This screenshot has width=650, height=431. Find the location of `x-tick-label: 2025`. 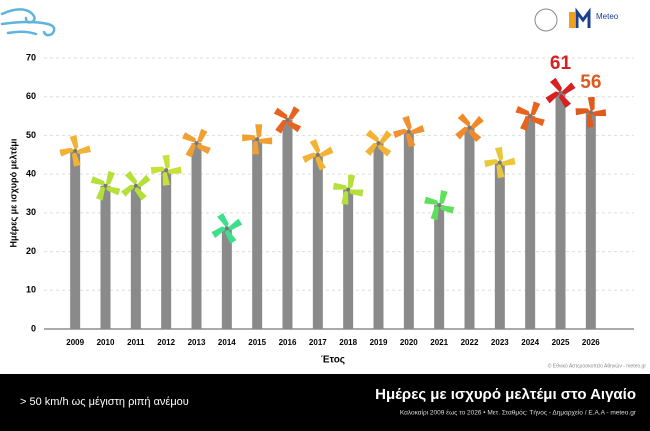

x-tick-label: 2025 is located at coordinates (561, 342).